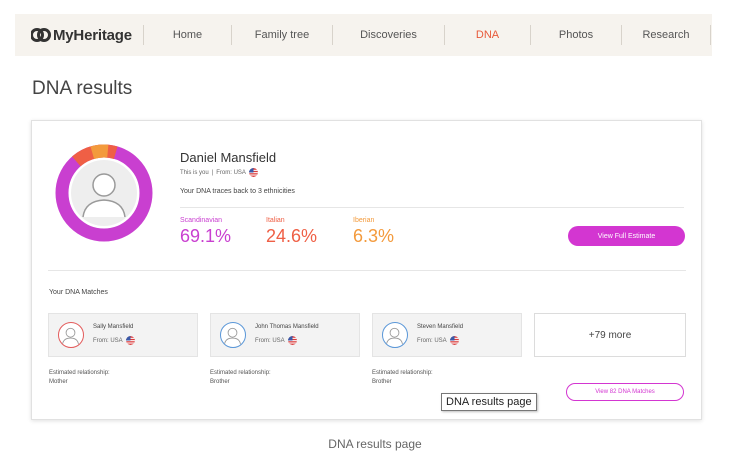 Image resolution: width=750 pixels, height=459 pixels. Describe the element at coordinates (194, 172) in the screenshot. I see `this-is-you-label: This is you` at that location.